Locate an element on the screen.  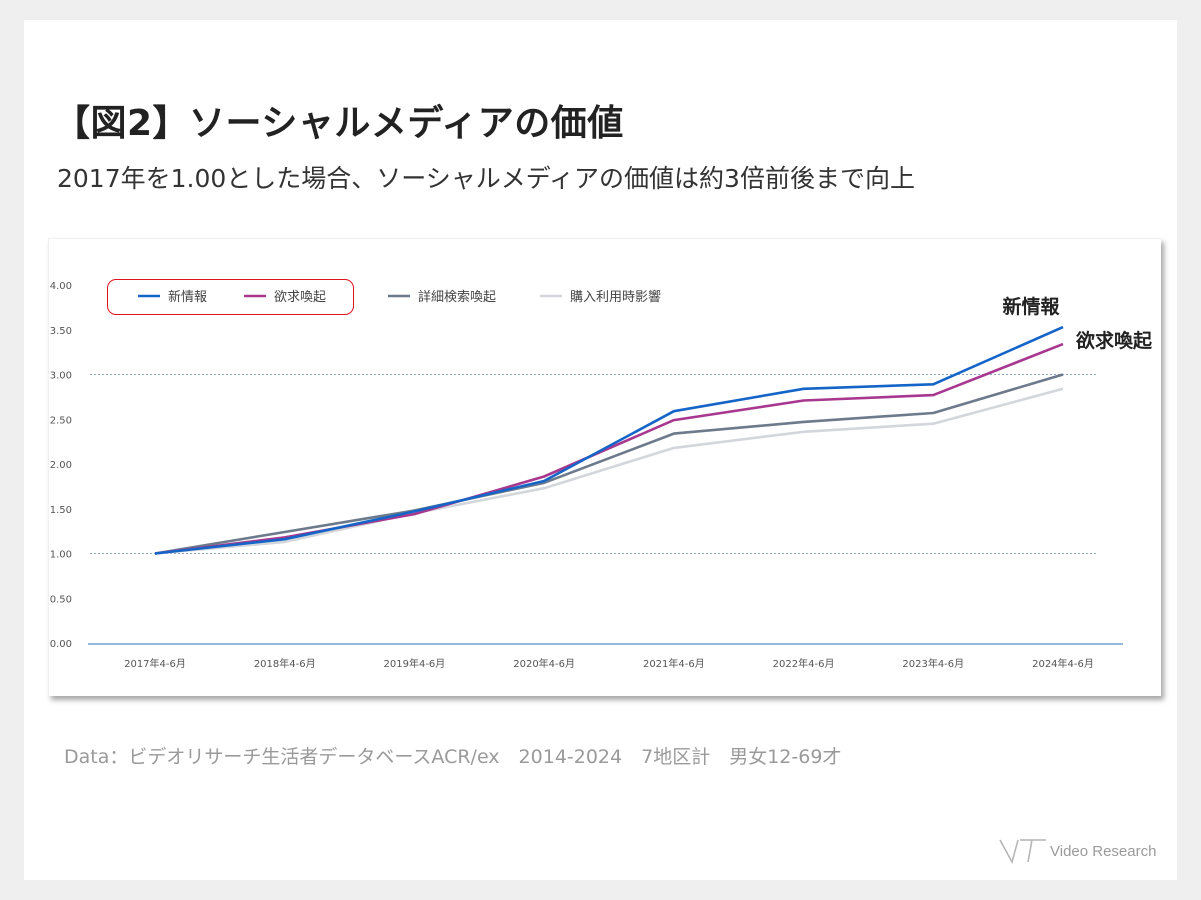
y-tick-label: 3.00 is located at coordinates (61, 376).